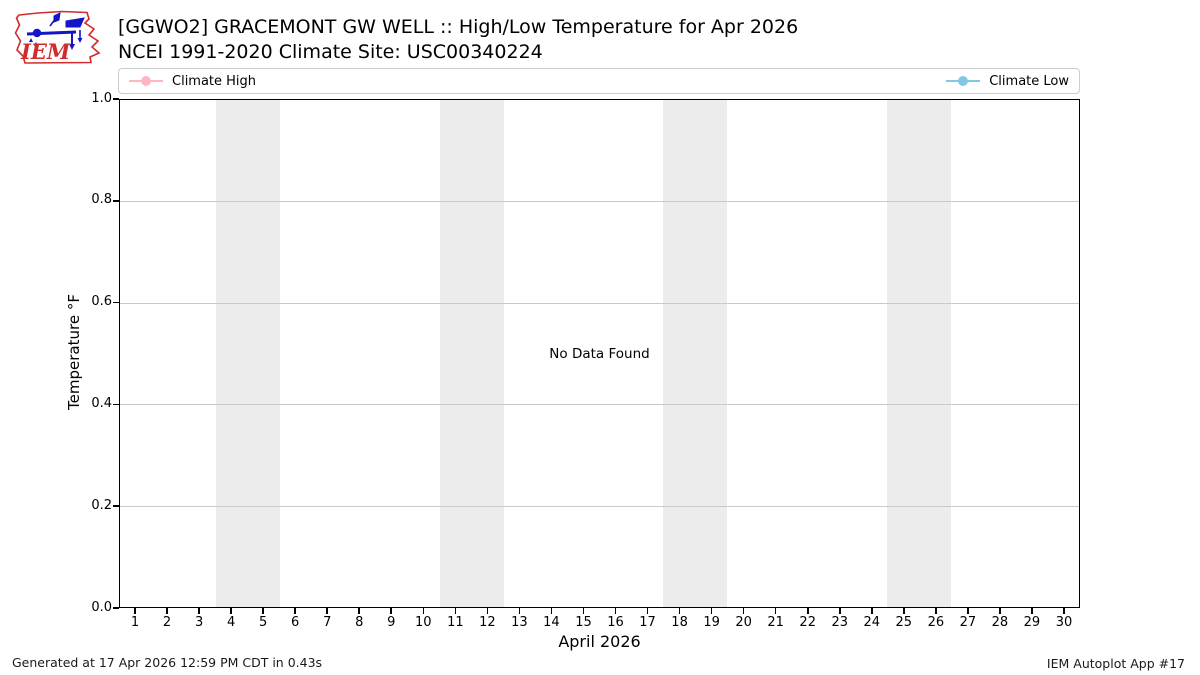 The width and height of the screenshot is (1200, 675). What do you see at coordinates (359, 622) in the screenshot?
I see `x-tick-label: 8` at bounding box center [359, 622].